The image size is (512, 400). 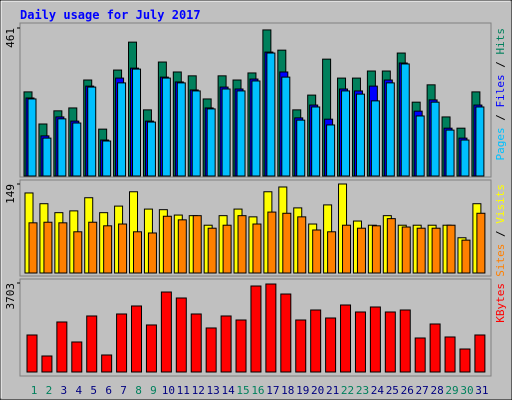 I want to click on x-tick-label: 30, so click(x=466, y=390).